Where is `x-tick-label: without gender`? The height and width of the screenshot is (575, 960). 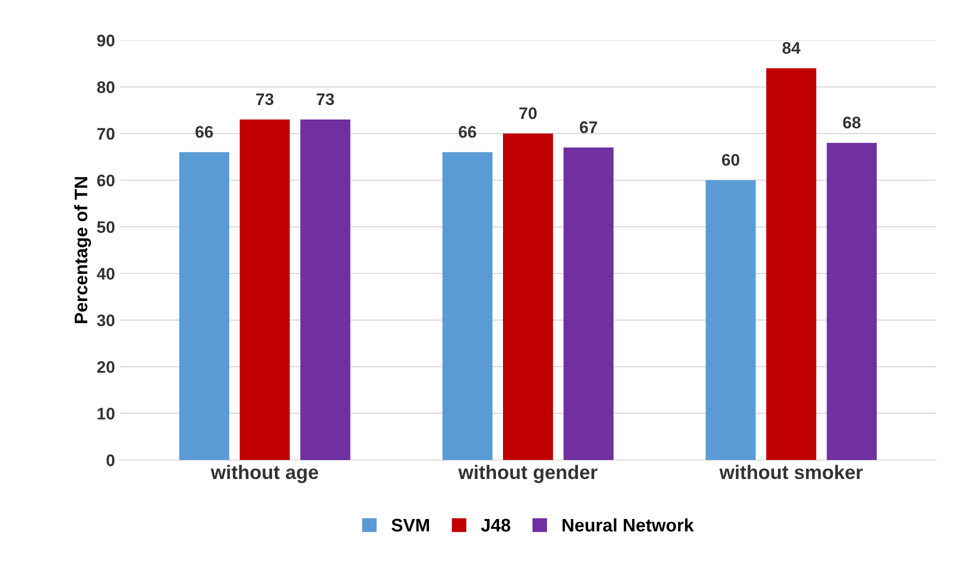
x-tick-label: without gender is located at coordinates (528, 474).